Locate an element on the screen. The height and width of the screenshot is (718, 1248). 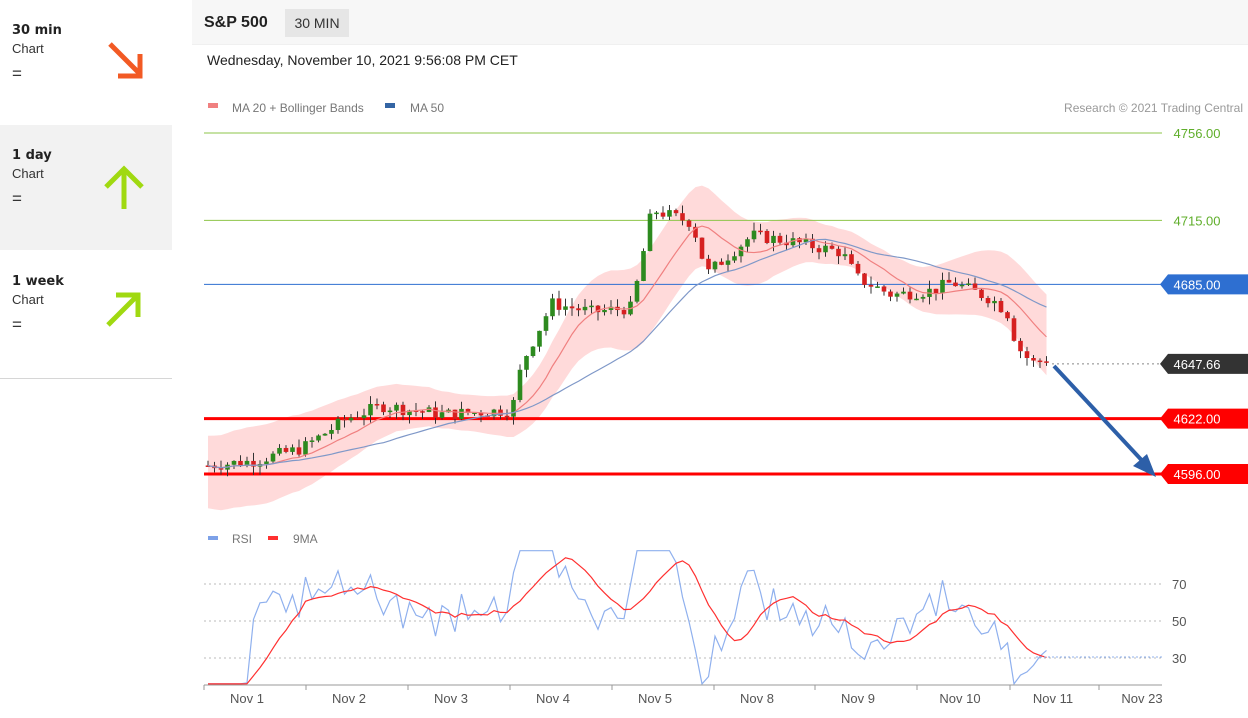
rsi-legend-label: RSI is located at coordinates (242, 539).